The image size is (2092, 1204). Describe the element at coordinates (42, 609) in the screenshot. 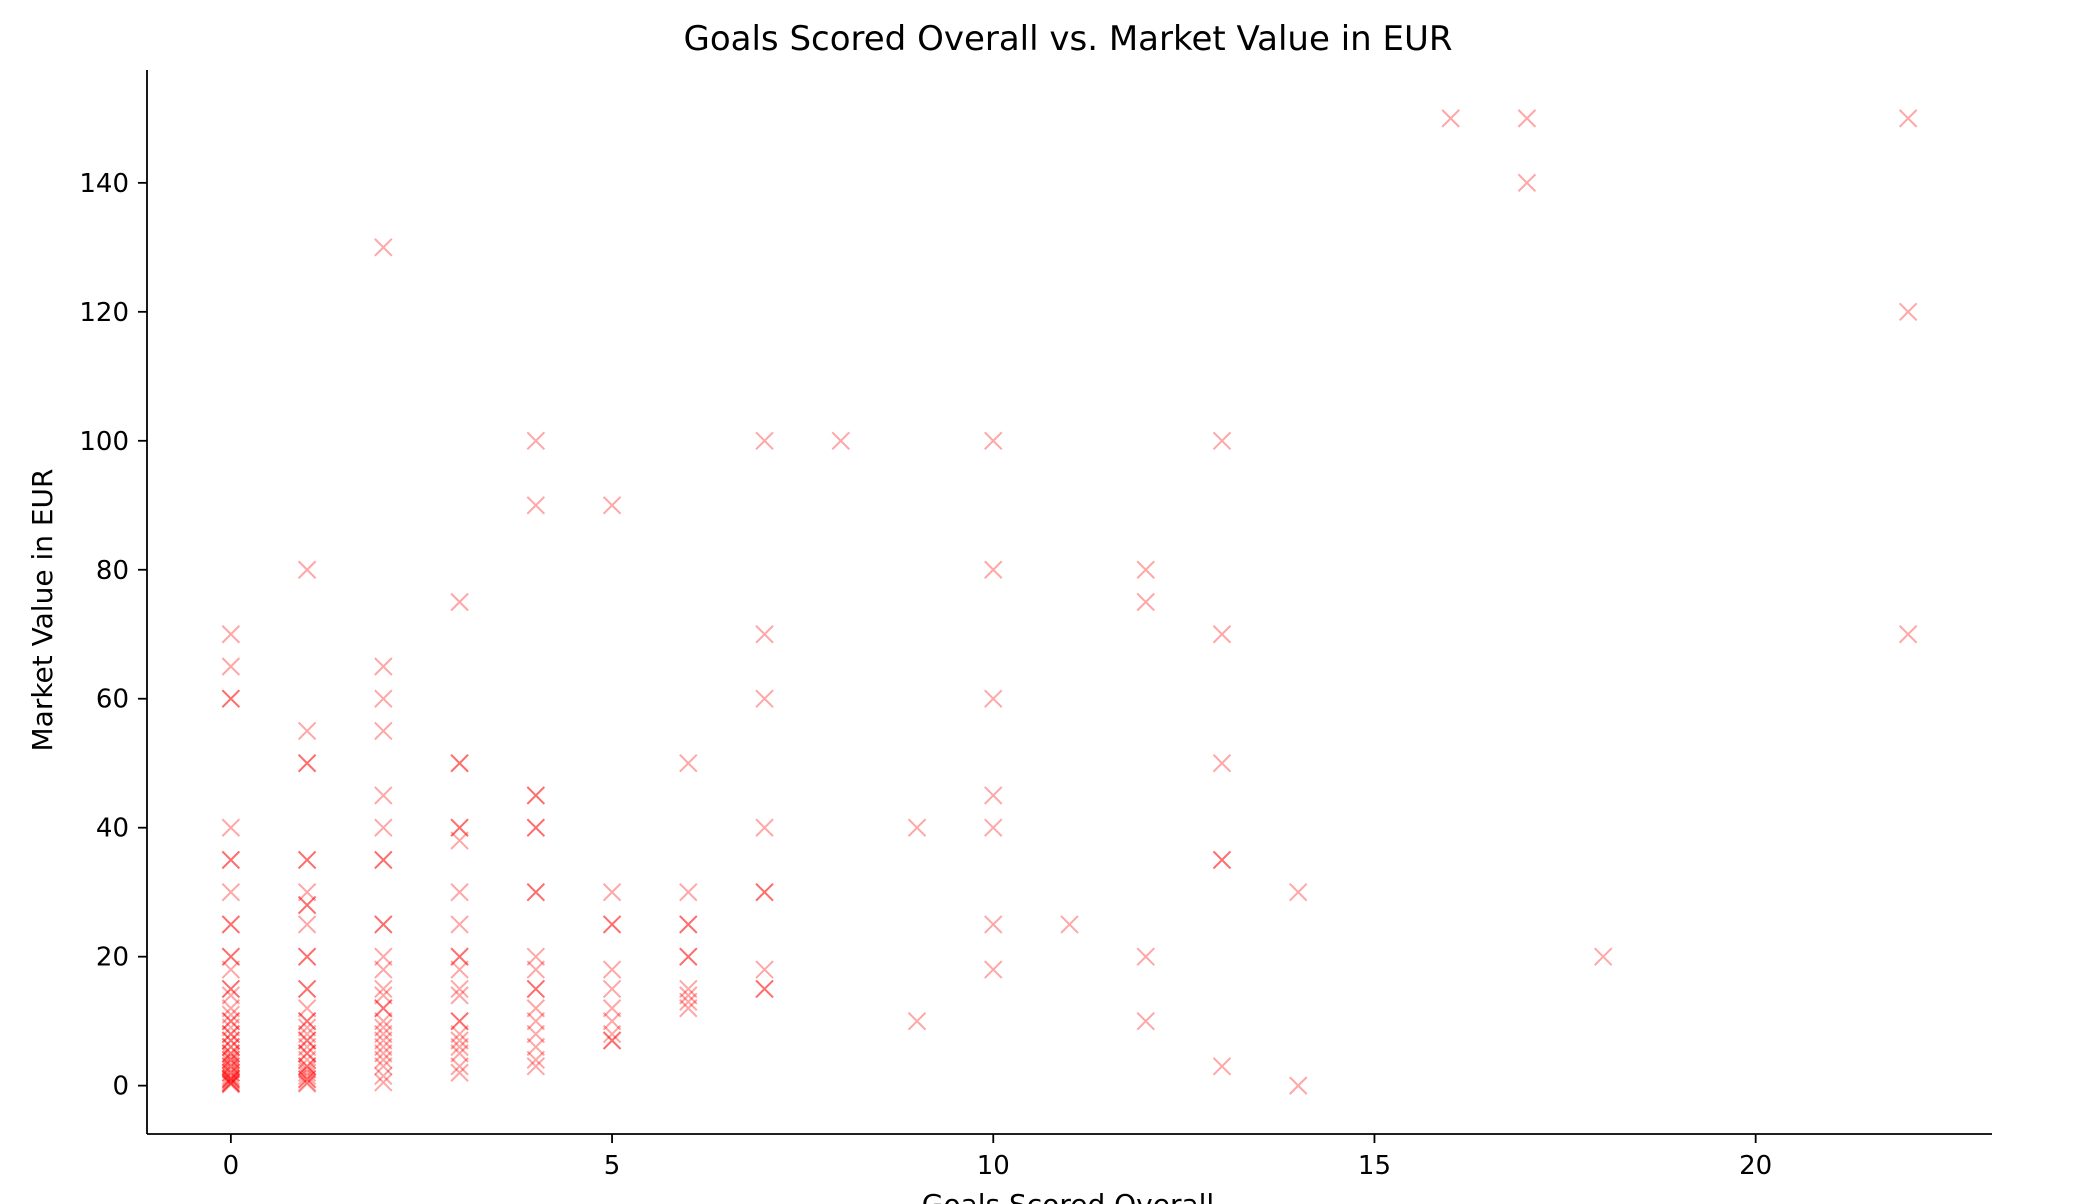

I see `y-axis-label: Market Value in EUR` at that location.